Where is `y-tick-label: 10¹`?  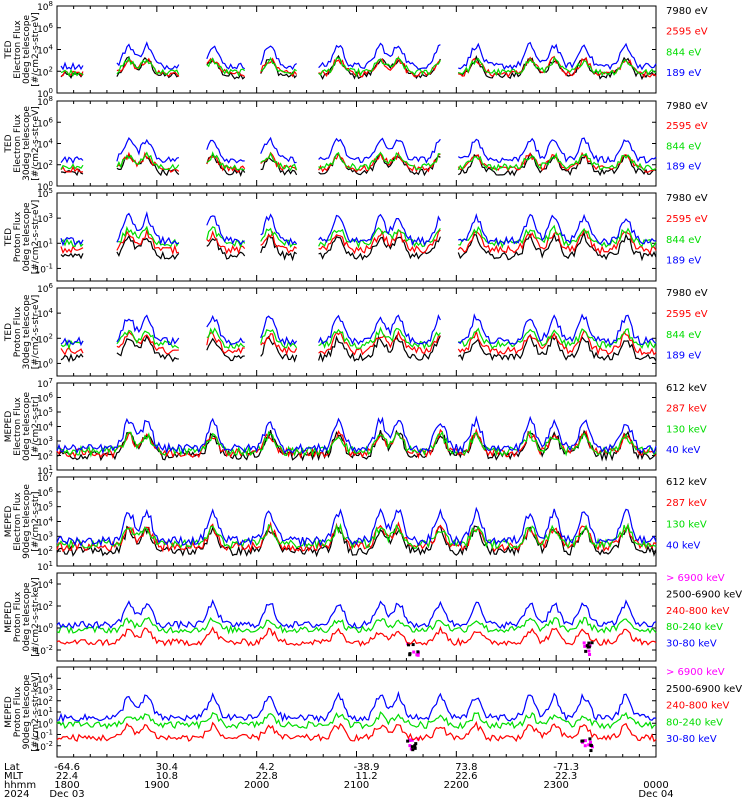 y-tick-label: 10¹ is located at coordinates (45, 566).